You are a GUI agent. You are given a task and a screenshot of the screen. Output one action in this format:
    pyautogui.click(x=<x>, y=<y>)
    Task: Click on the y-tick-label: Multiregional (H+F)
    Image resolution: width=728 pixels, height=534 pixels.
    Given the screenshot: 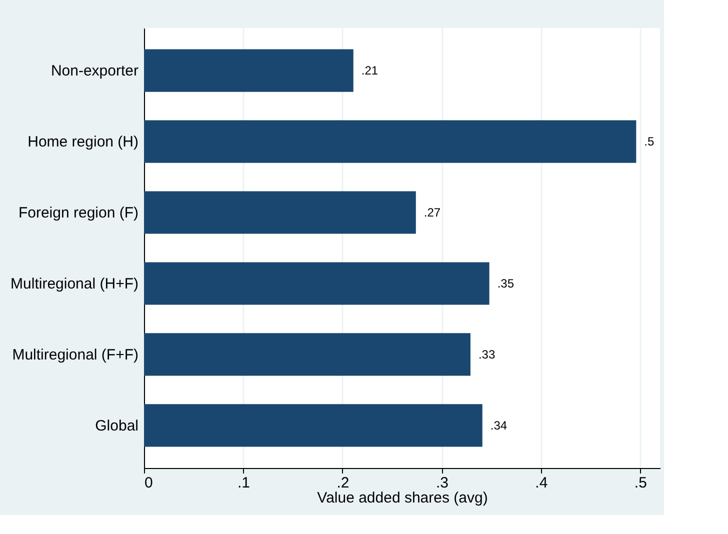 What is the action you would take?
    pyautogui.click(x=74, y=283)
    